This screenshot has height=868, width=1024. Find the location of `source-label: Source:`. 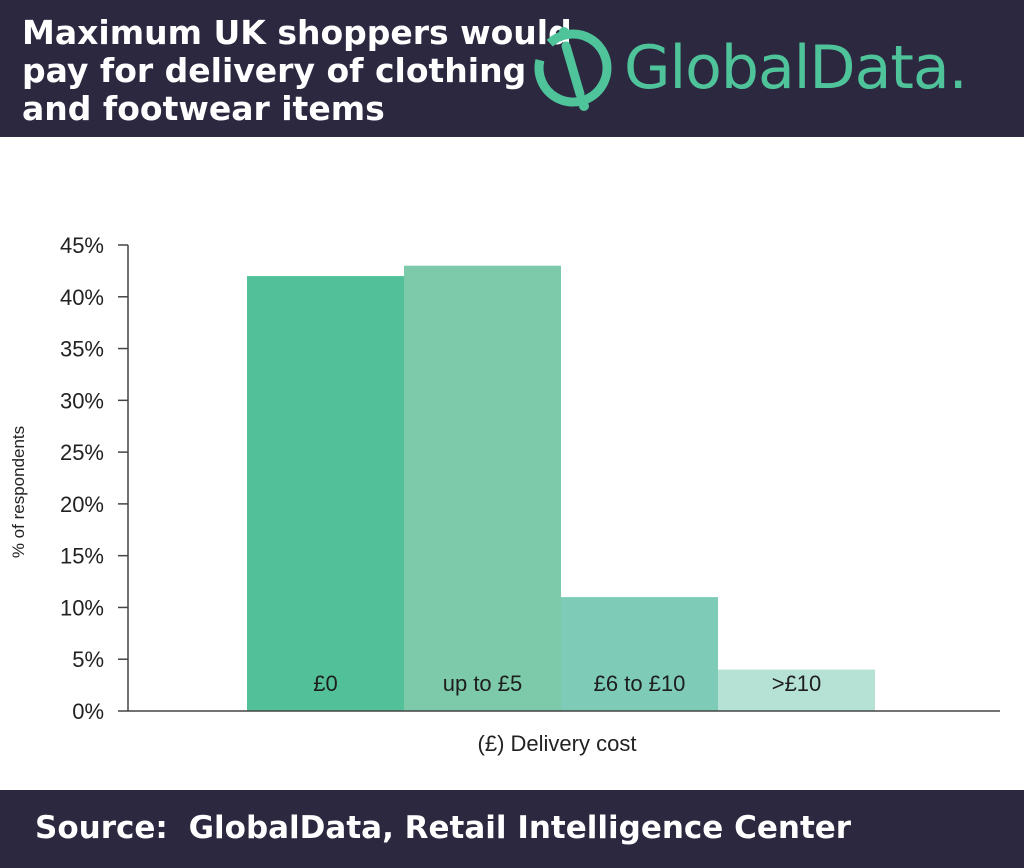

source-label: Source: is located at coordinates (101, 828).